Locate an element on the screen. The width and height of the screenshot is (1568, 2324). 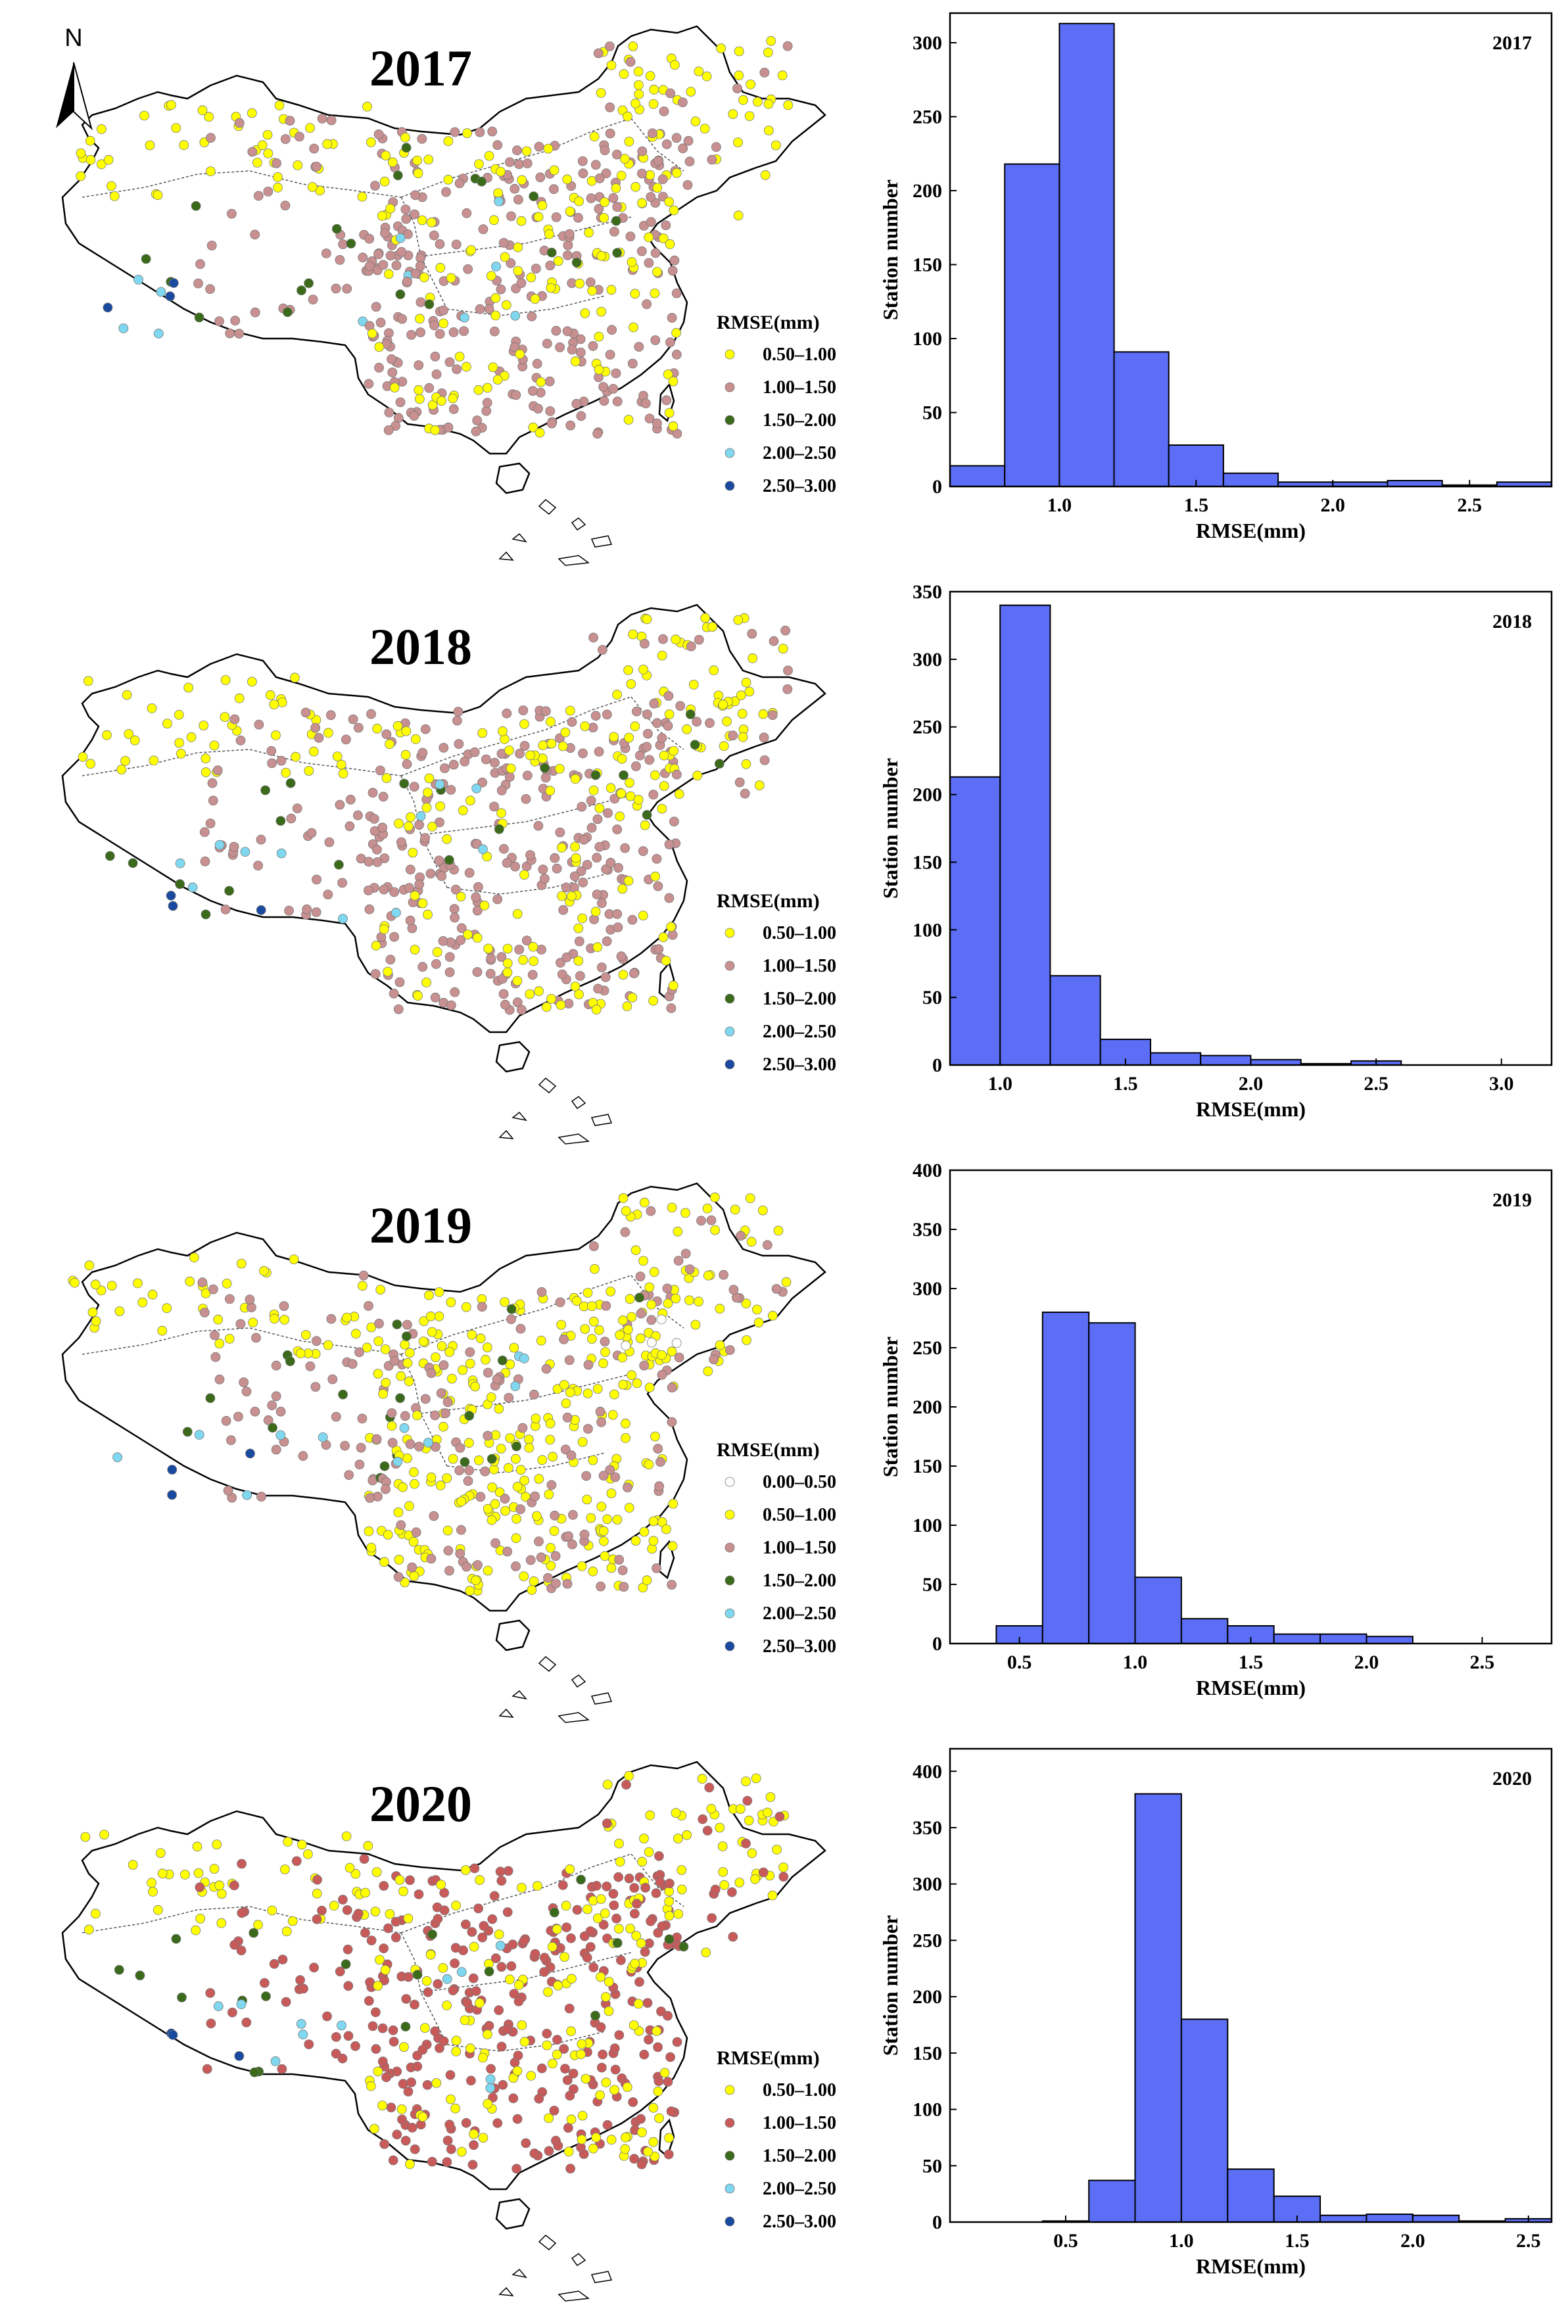
station-markers is located at coordinates (435, 1972).